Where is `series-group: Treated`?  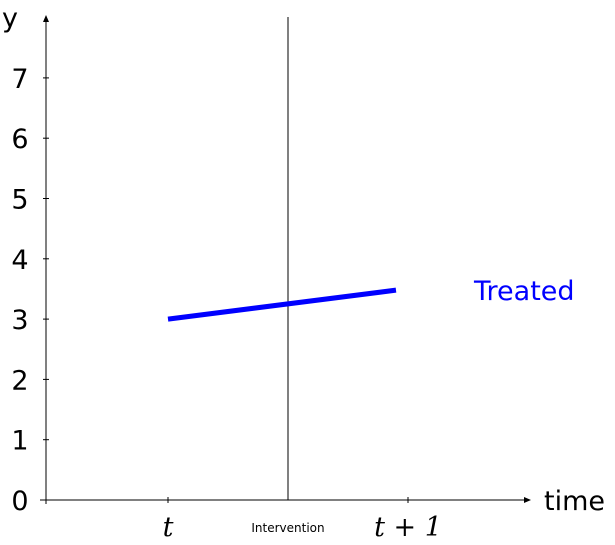
series-group: Treated is located at coordinates (371, 299).